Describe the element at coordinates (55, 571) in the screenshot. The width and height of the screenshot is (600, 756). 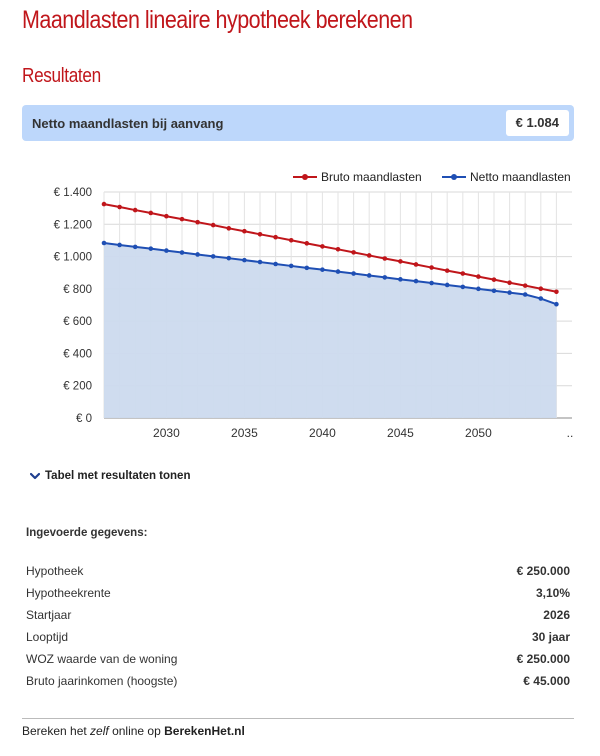
I see `input-label: Hypotheek` at that location.